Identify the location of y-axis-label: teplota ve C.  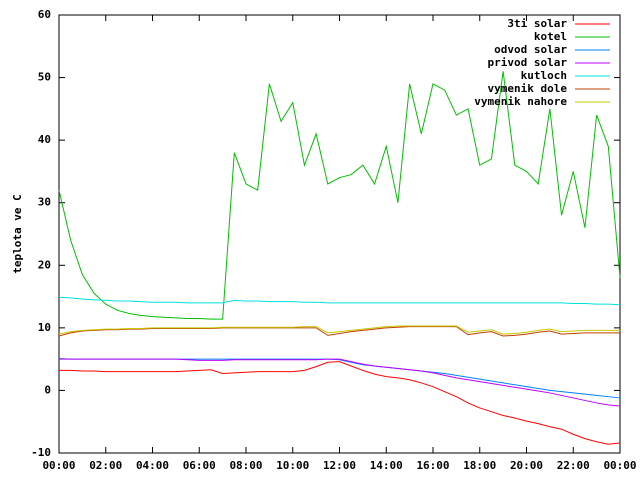
(17, 233).